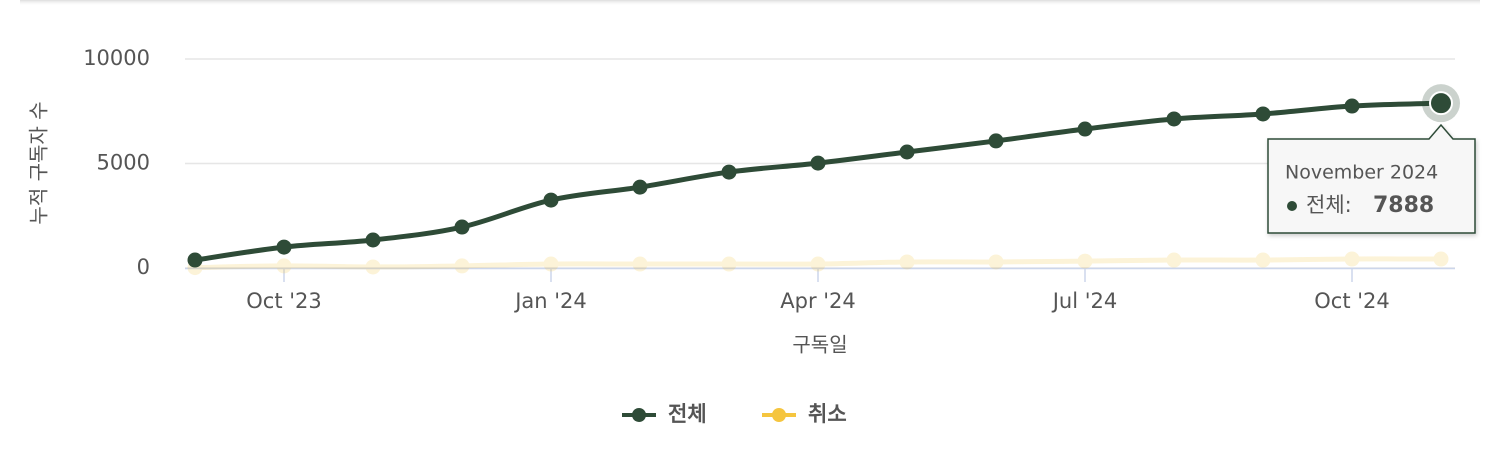  What do you see at coordinates (550, 301) in the screenshot?
I see `x-tick-label: Jan '24` at bounding box center [550, 301].